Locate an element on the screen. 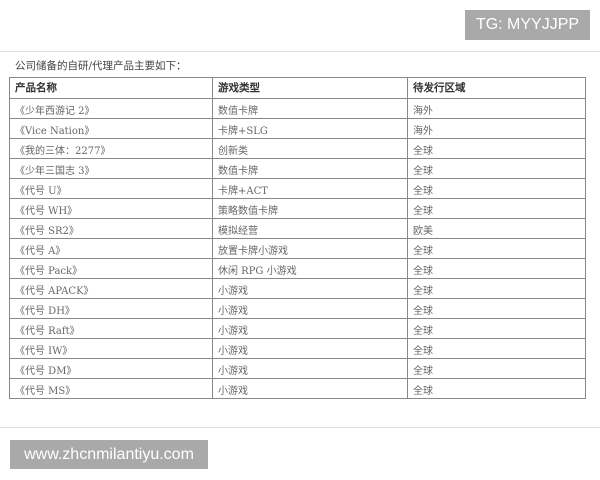 This screenshot has height=480, width=600. watermark: www.zhcnmilantiyu.com is located at coordinates (109, 454).